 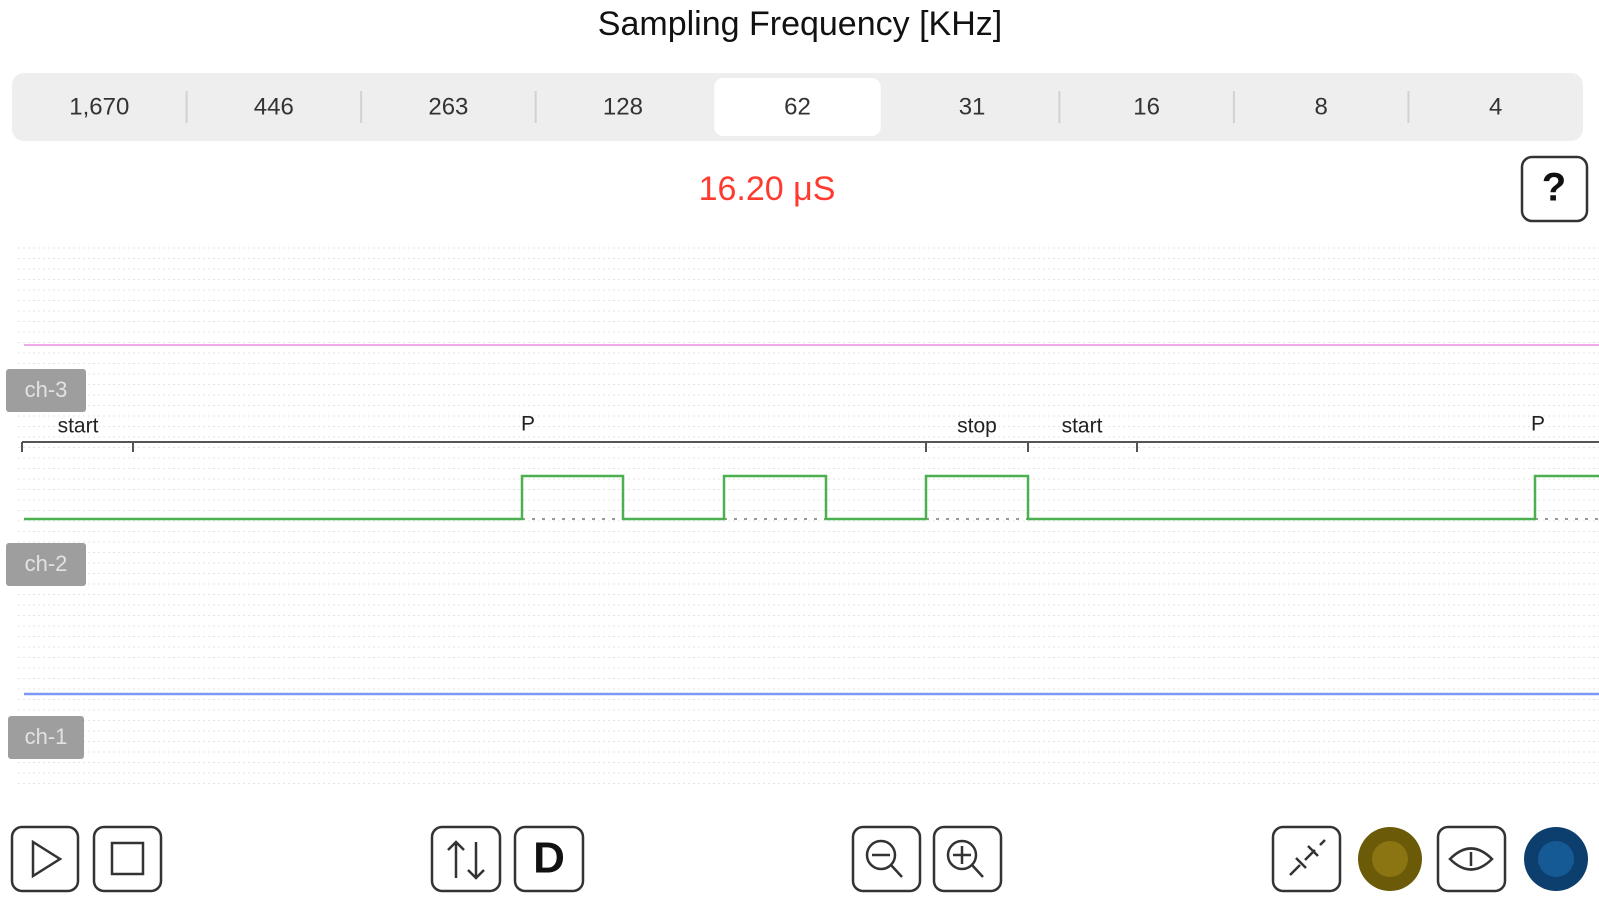 I want to click on segments: 1,670 446 263 128 62 31 16 8 4, so click(x=785, y=107).